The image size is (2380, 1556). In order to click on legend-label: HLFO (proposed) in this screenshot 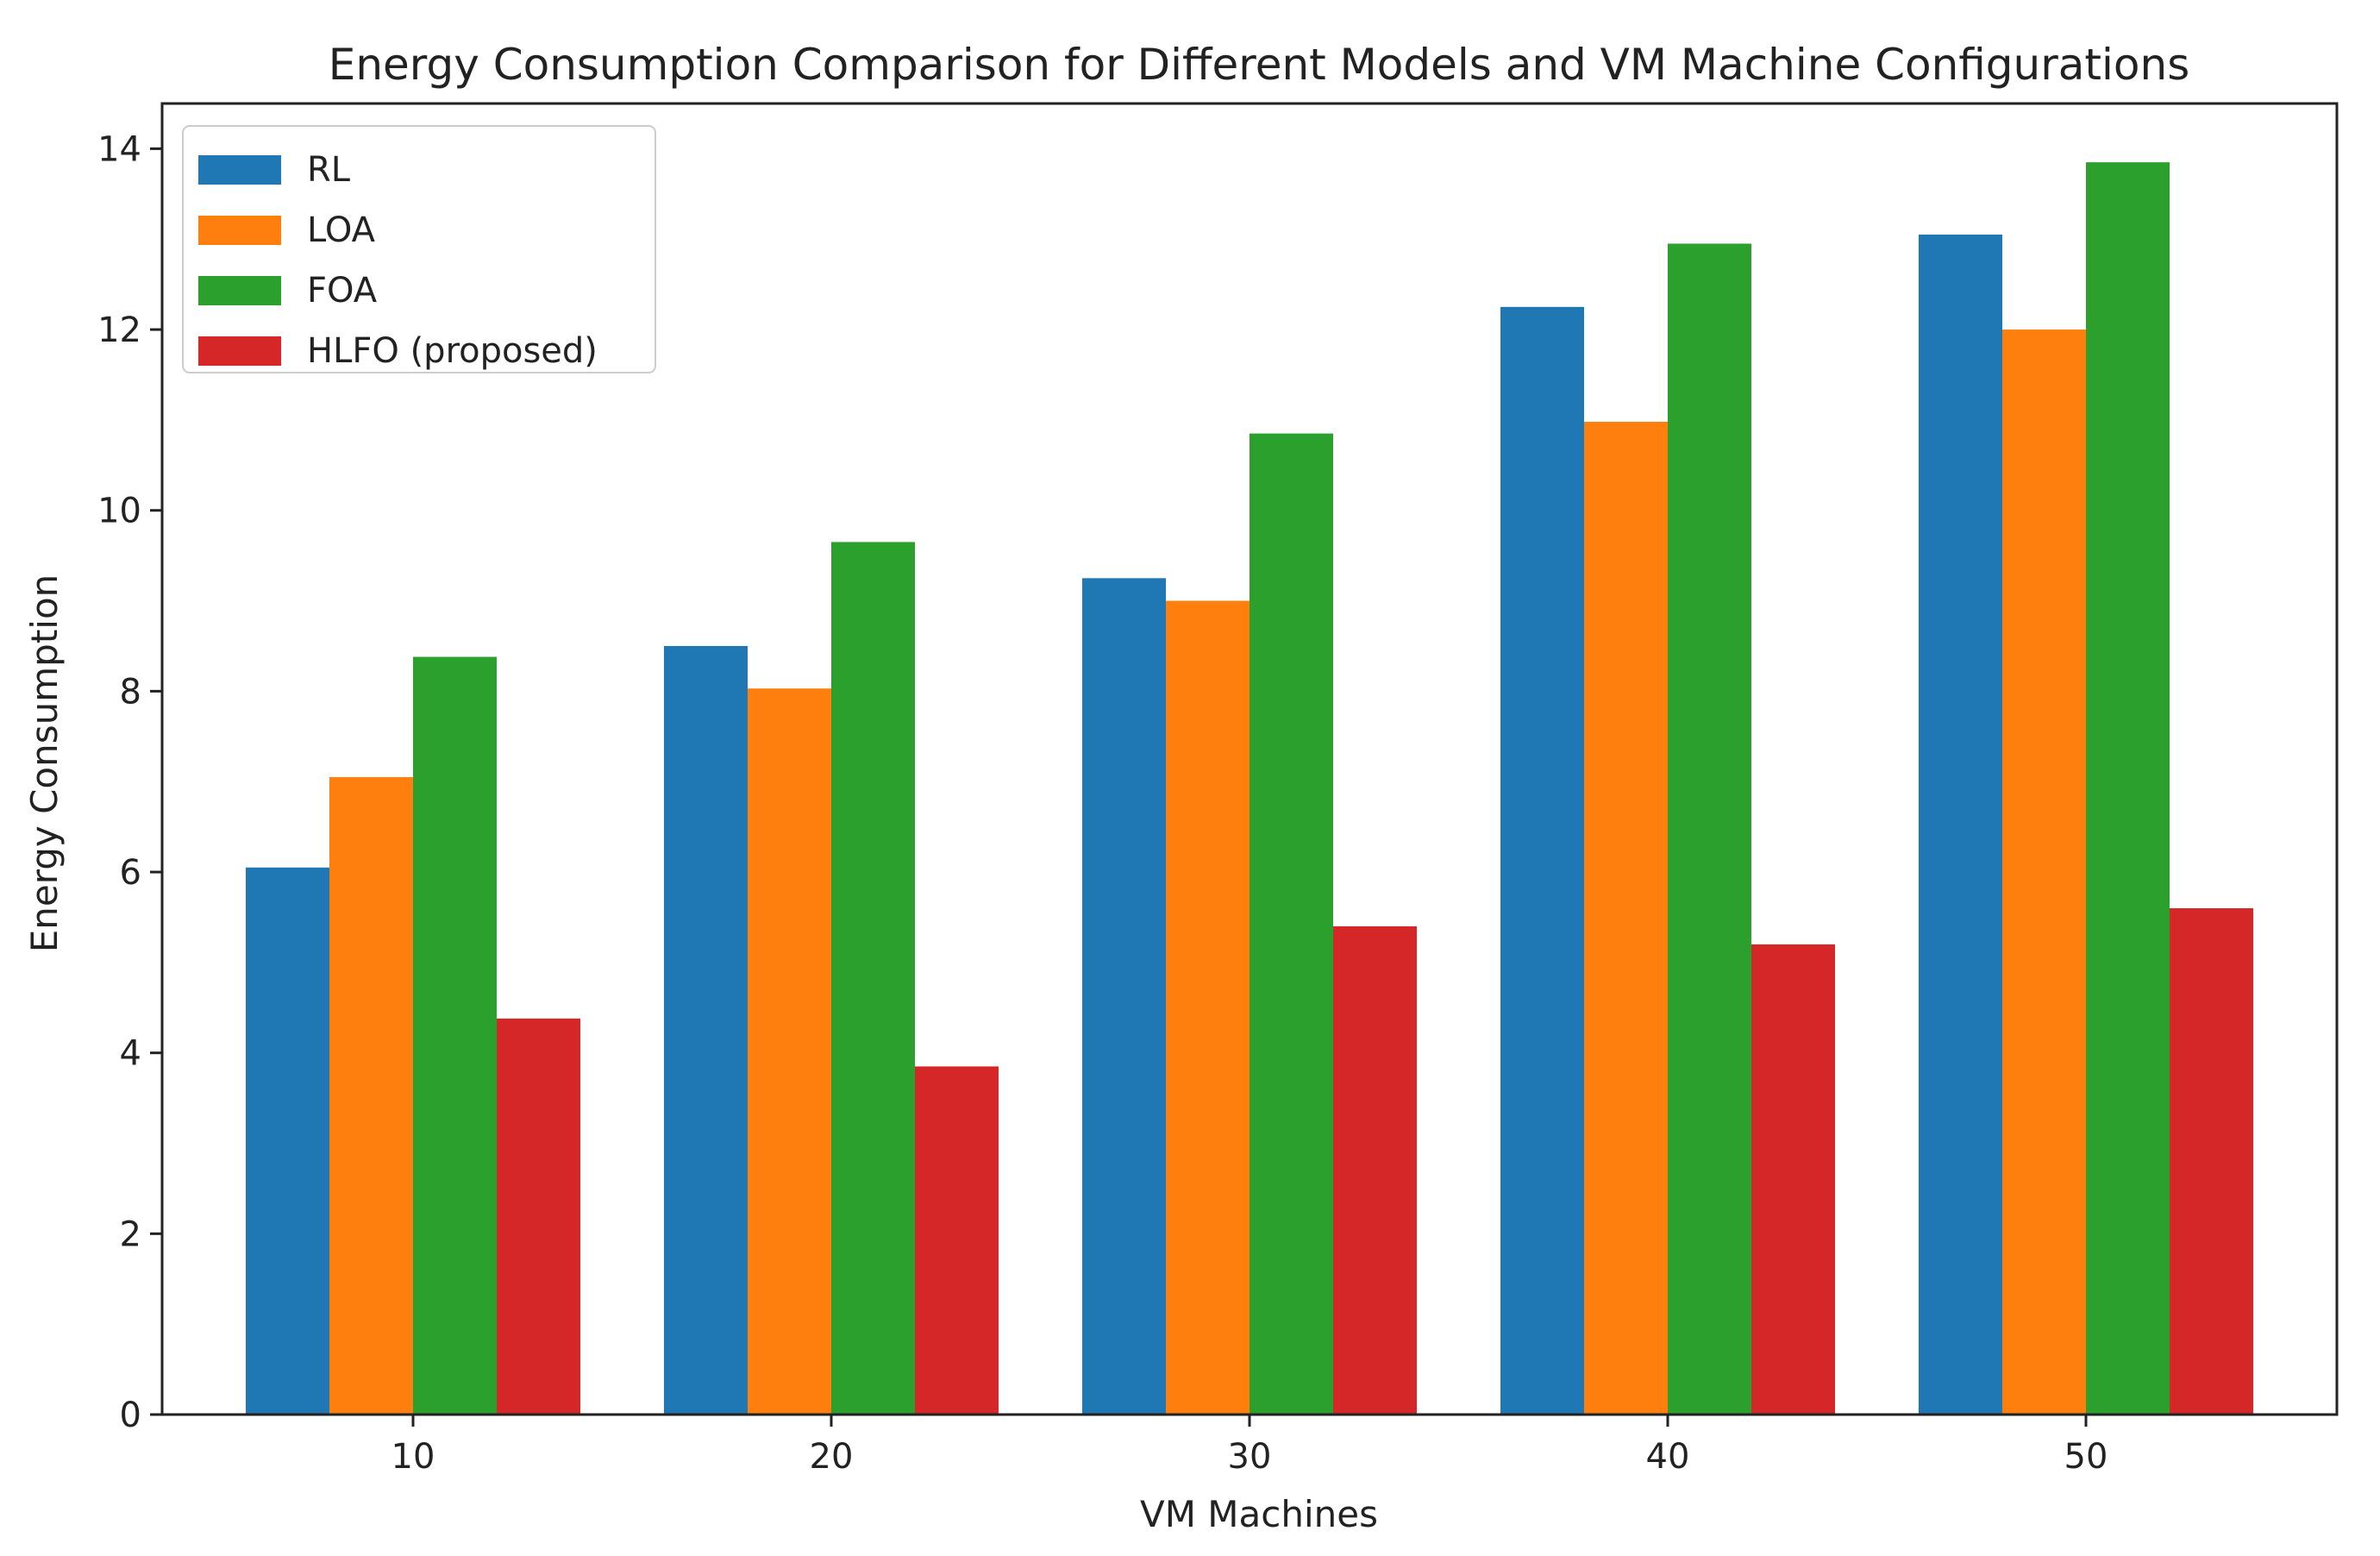, I will do `click(453, 351)`.